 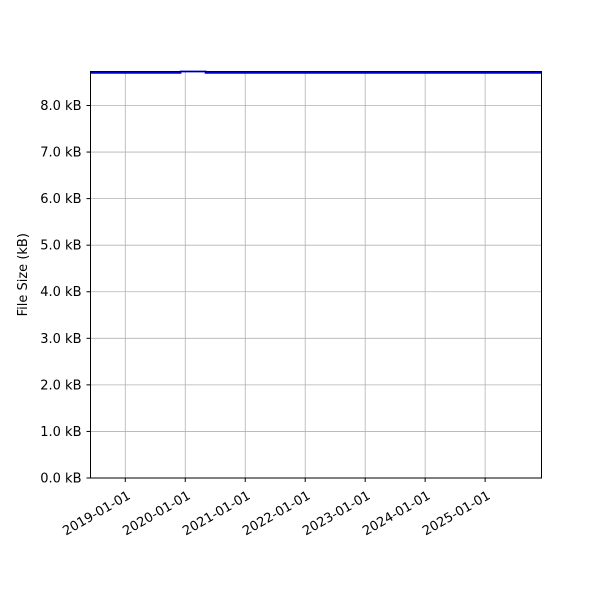 I want to click on x-tick-label: 2025-01-01, so click(x=456, y=513).